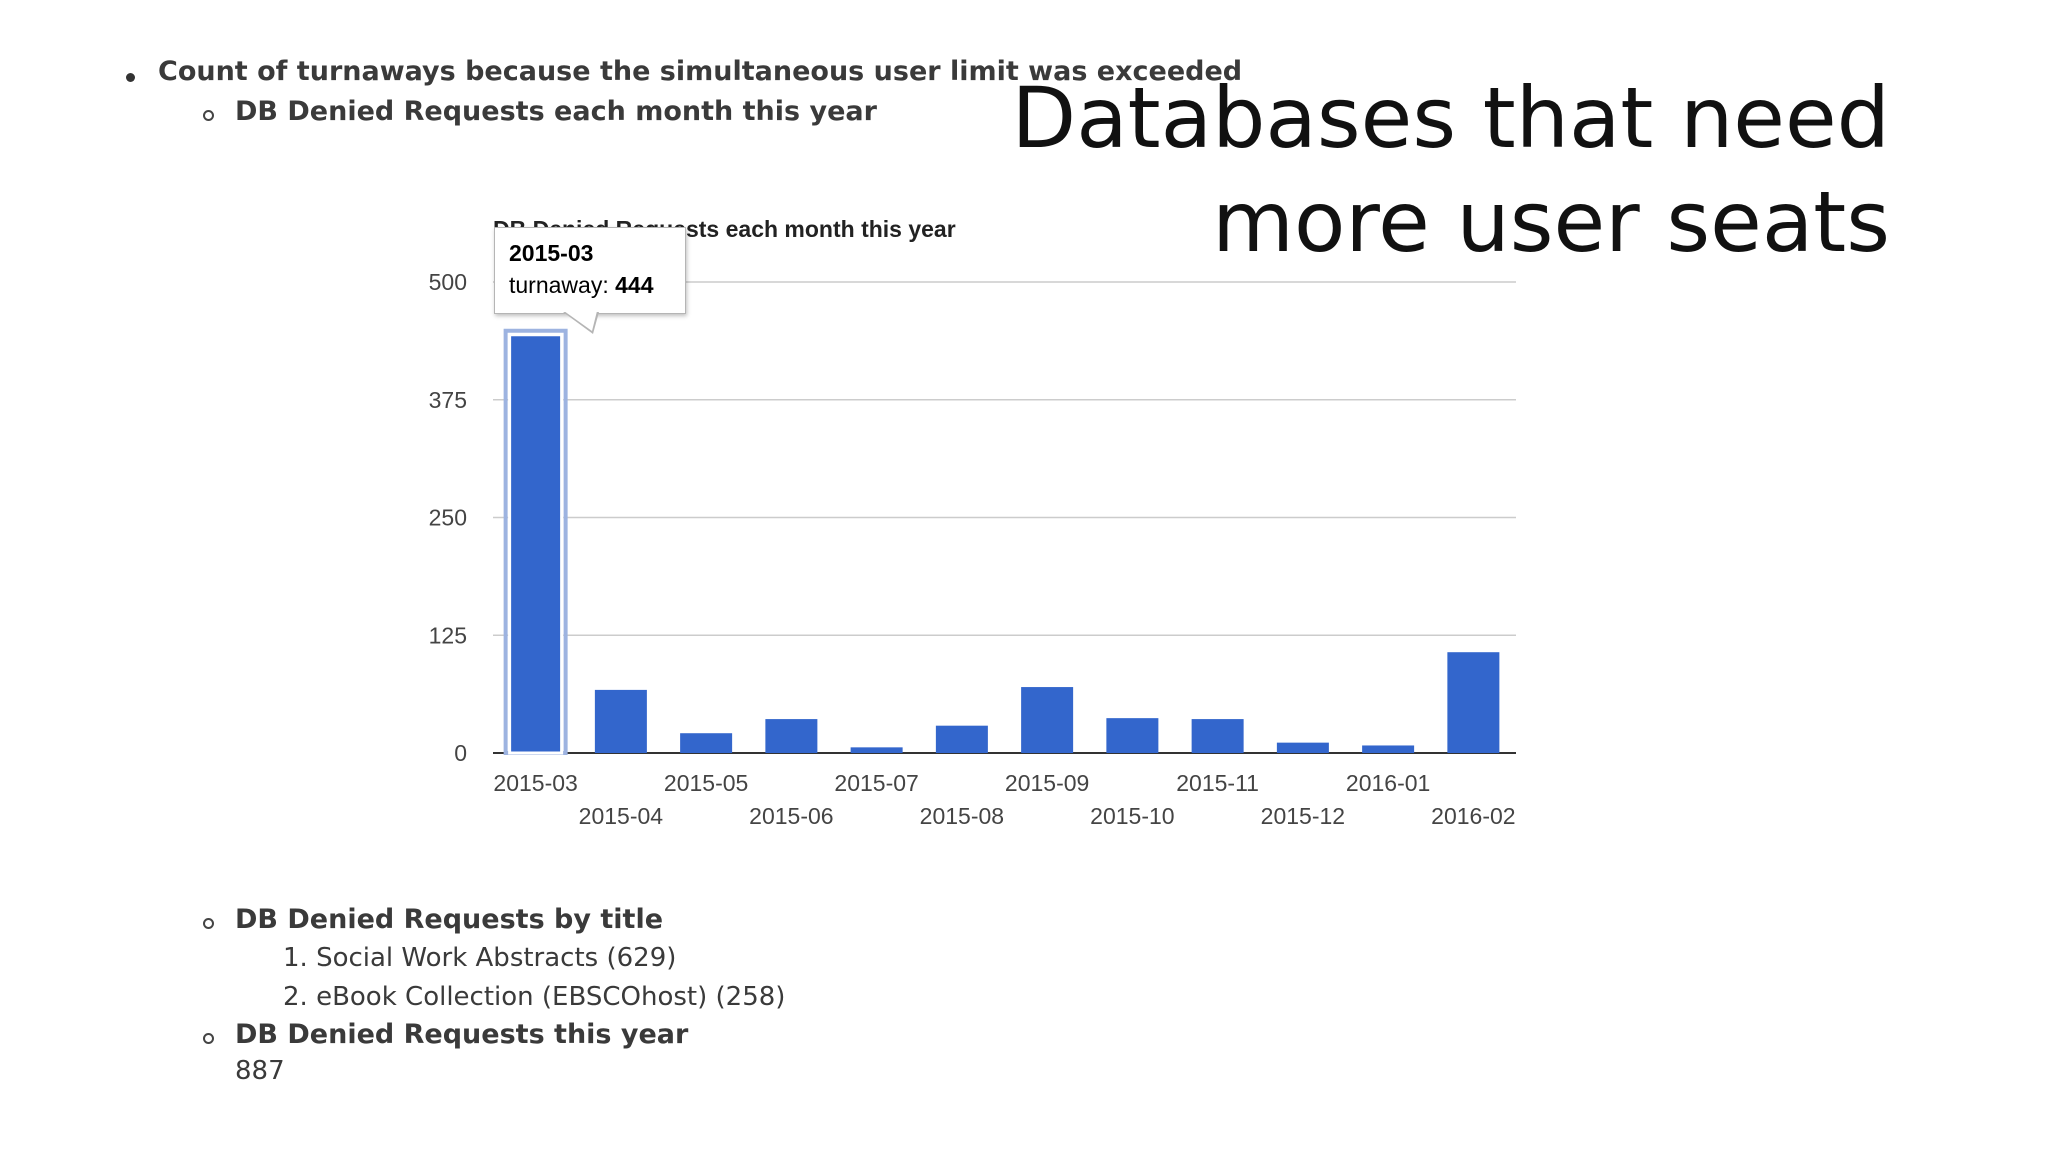 This screenshot has height=1152, width=2048. I want to click on section-monthly-heading: DB Denied Requests each month this year, so click(556, 111).